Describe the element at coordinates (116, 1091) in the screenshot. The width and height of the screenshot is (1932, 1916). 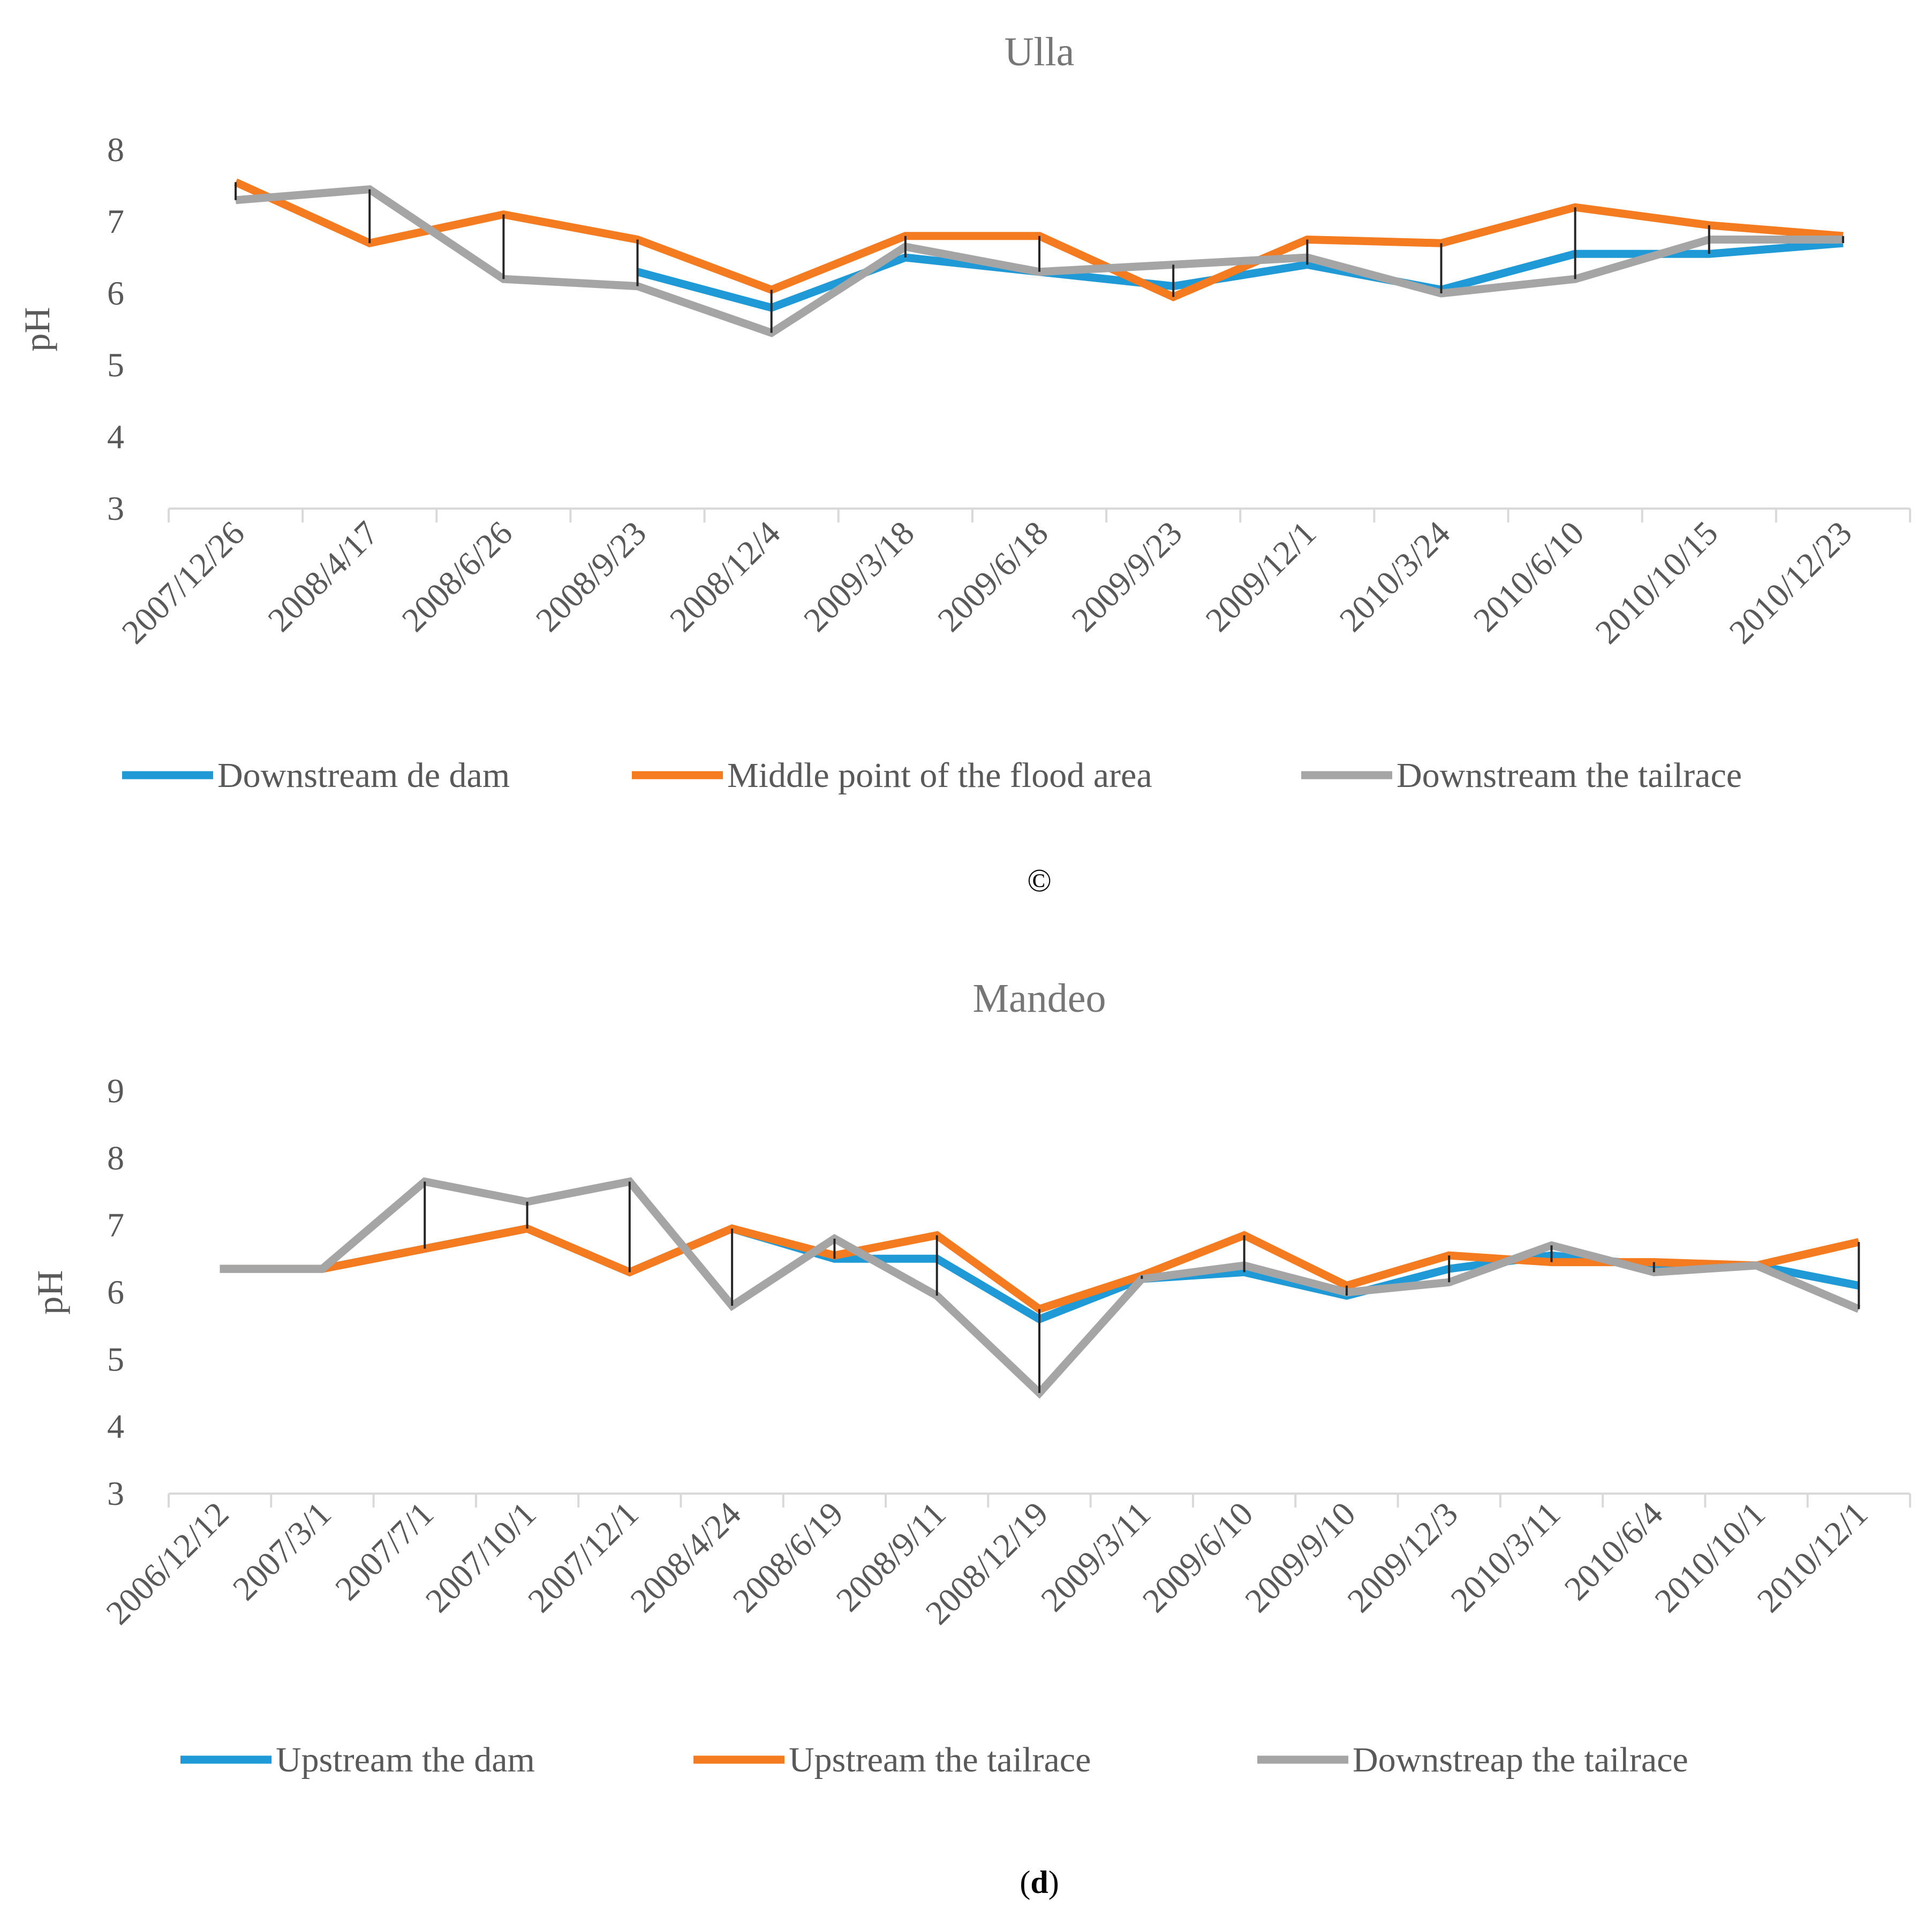
I see `mandeo-y-tick-label: 9` at that location.